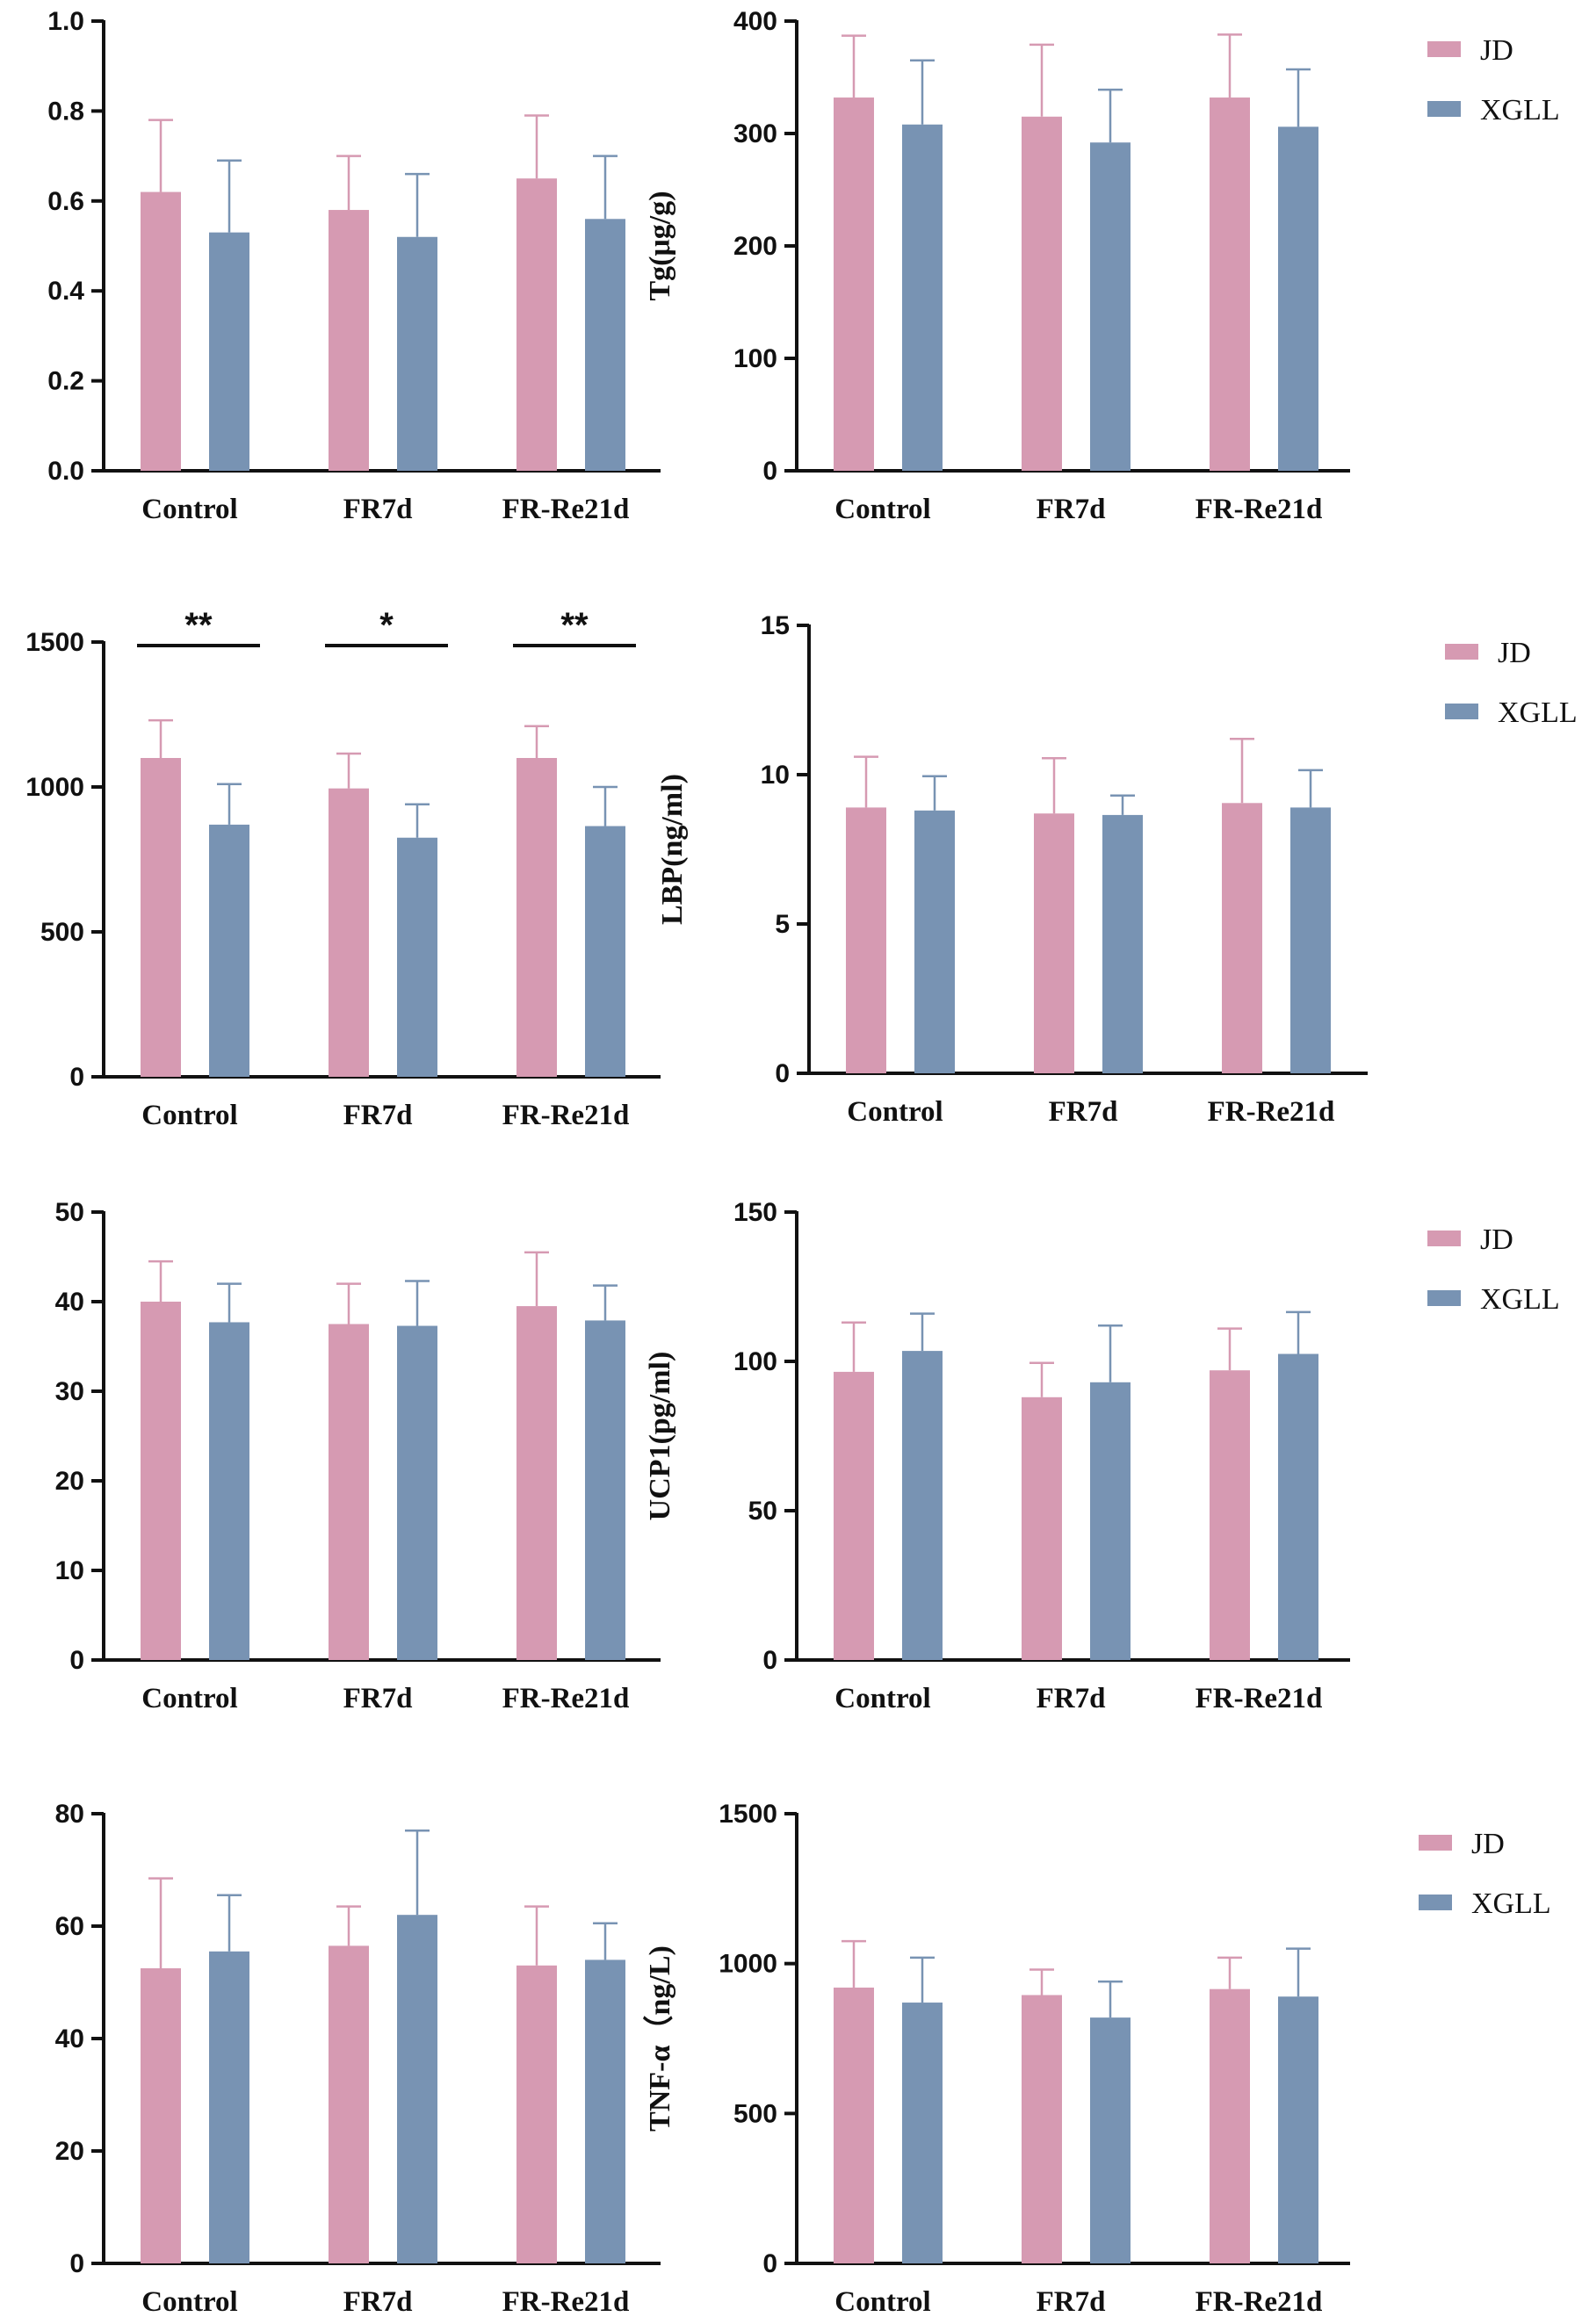  What do you see at coordinates (660, 1436) in the screenshot?
I see `y-axis-title: UCP1(pg/ml)` at bounding box center [660, 1436].